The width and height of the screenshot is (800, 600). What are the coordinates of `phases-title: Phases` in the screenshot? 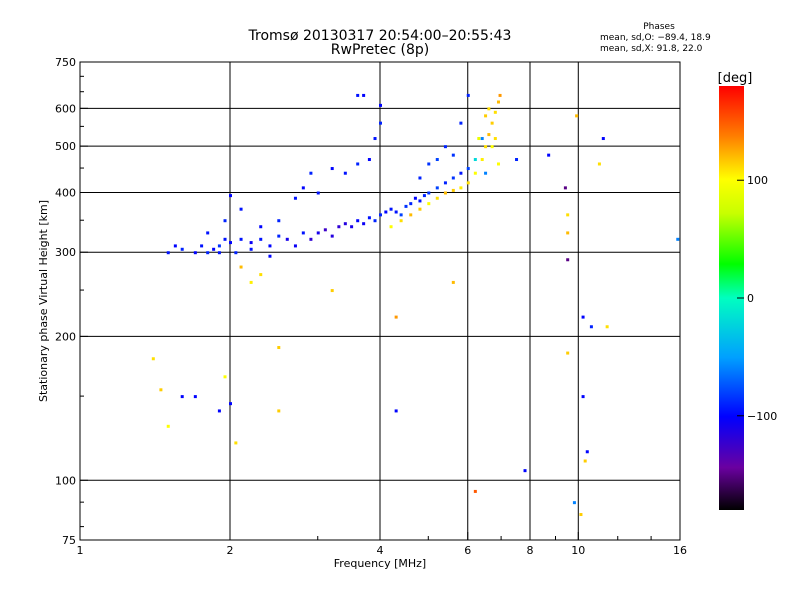 It's located at (659, 27).